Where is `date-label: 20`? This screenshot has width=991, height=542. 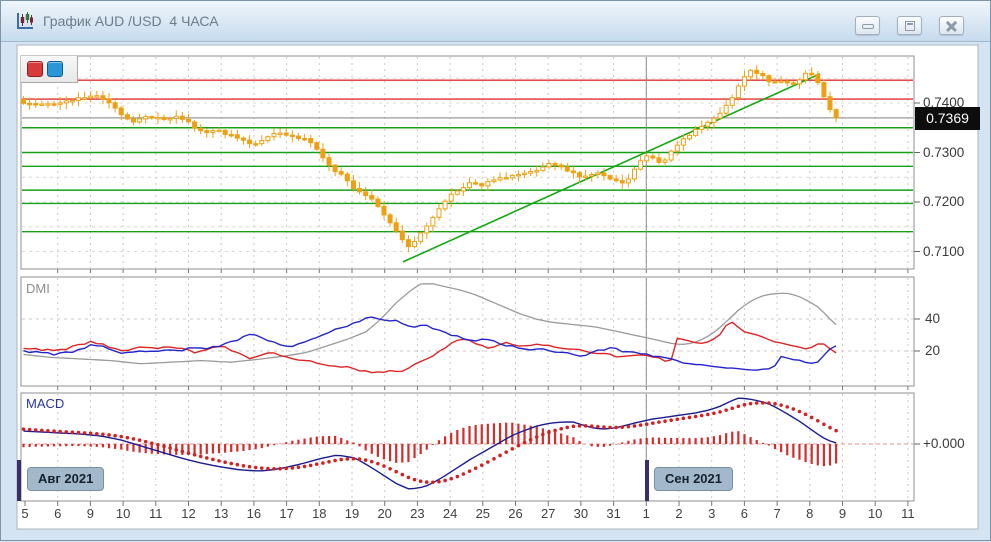 date-label: 20 is located at coordinates (384, 513).